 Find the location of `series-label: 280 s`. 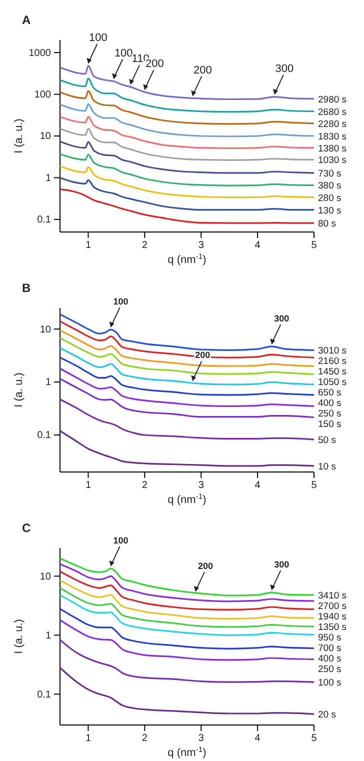

series-label: 280 s is located at coordinates (330, 198).